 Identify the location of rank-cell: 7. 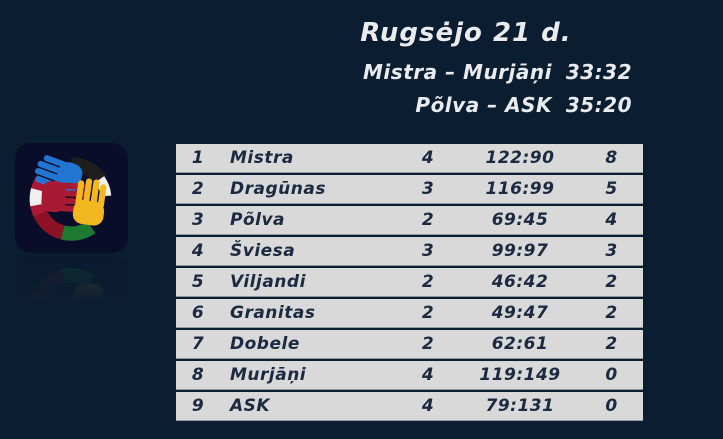
(198, 344).